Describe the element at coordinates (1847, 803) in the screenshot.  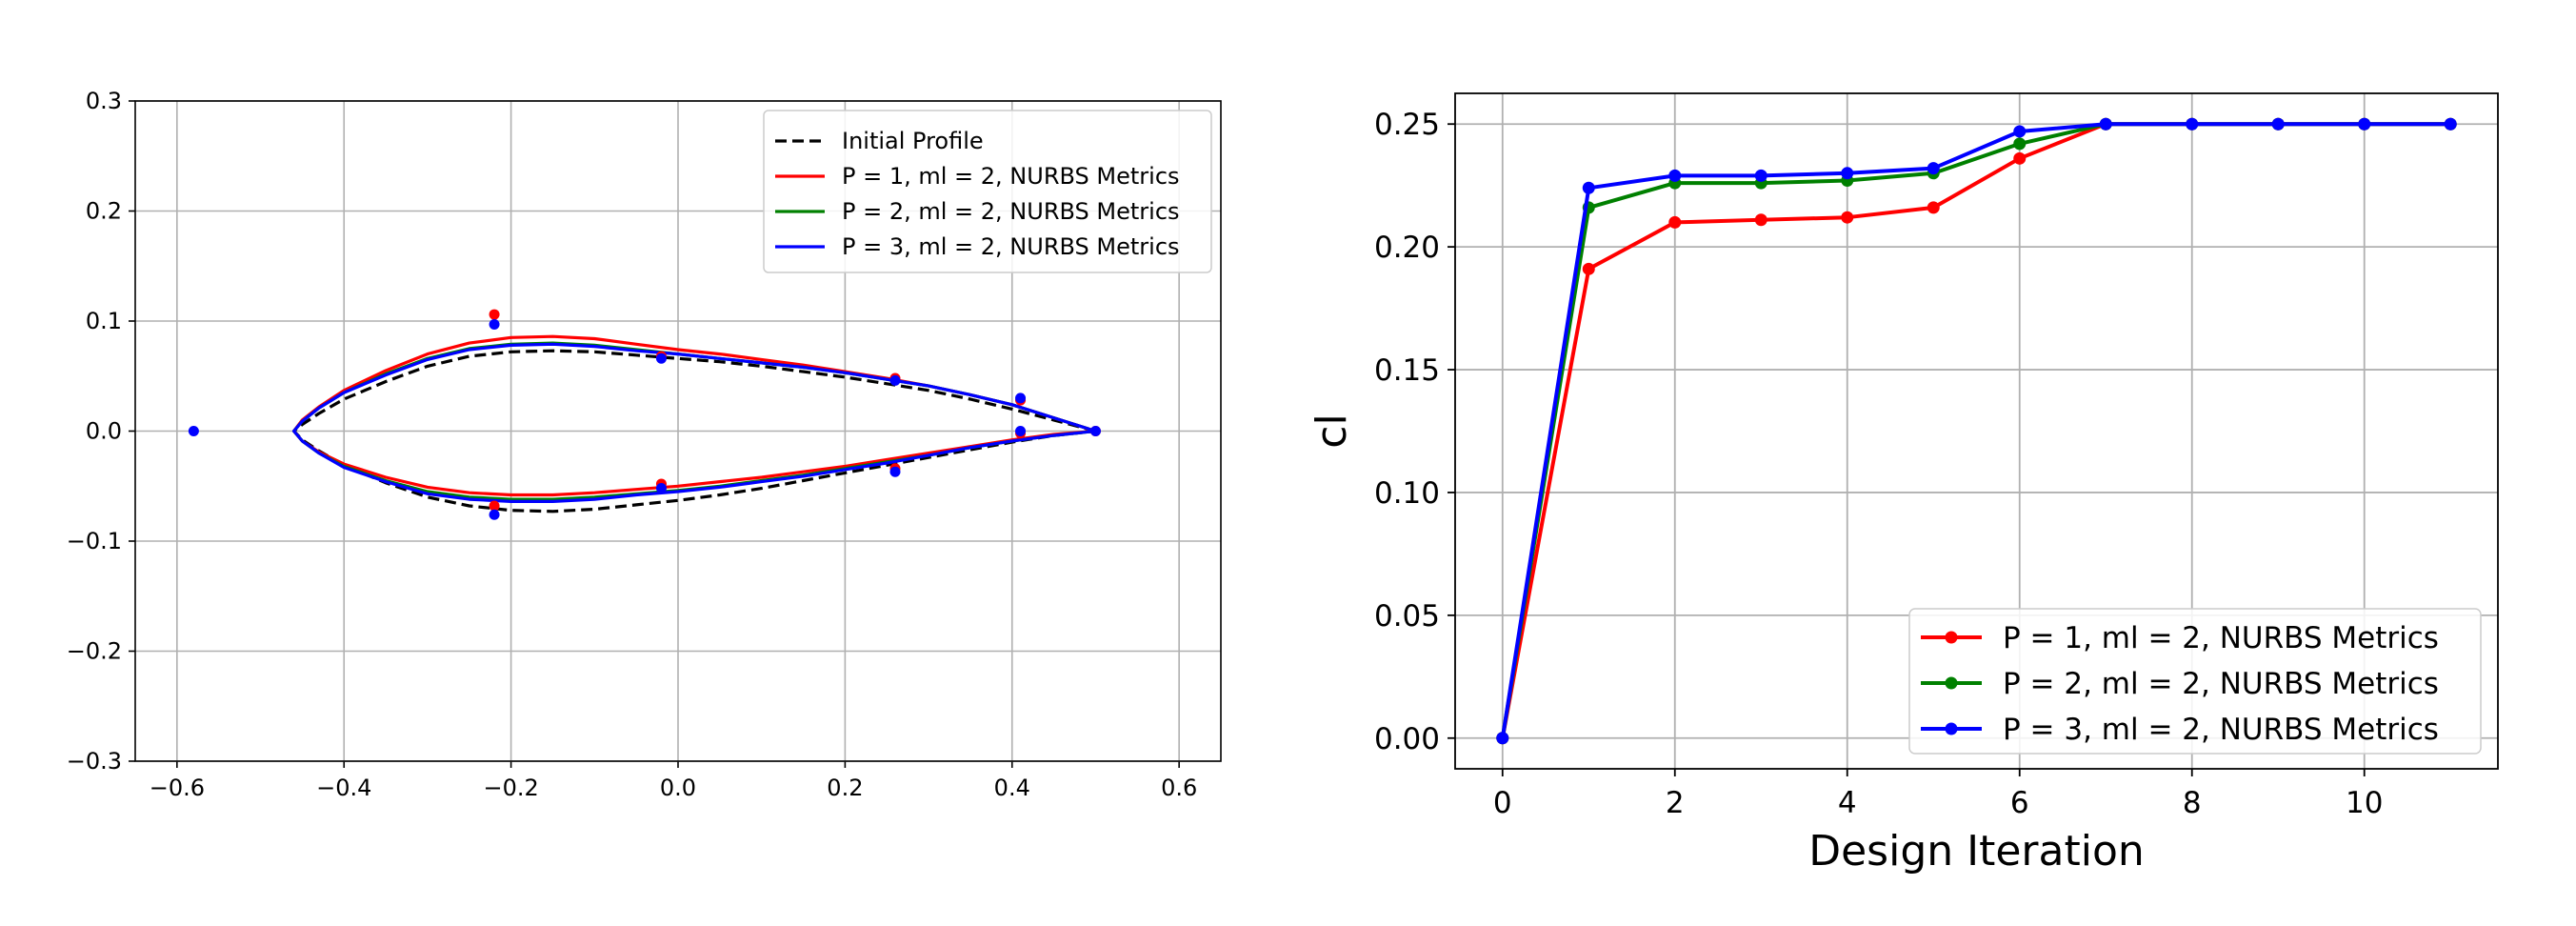
I see `x-tick-label: 4` at that location.